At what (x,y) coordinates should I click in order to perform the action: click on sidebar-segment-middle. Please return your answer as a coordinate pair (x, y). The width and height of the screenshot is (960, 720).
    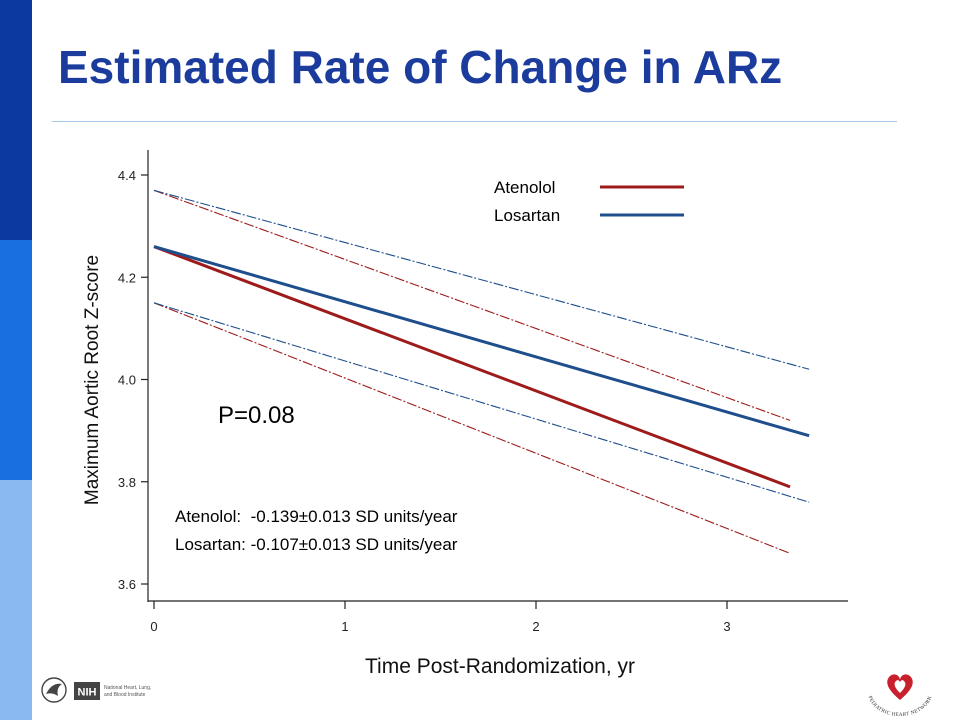
    Looking at the image, I should click on (16, 360).